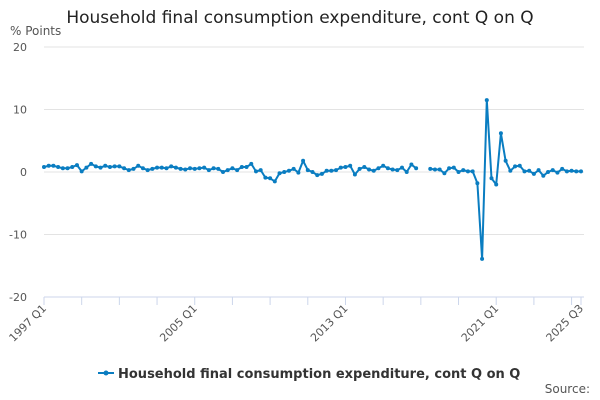  I want to click on y-tick-label: 10, so click(20, 110).